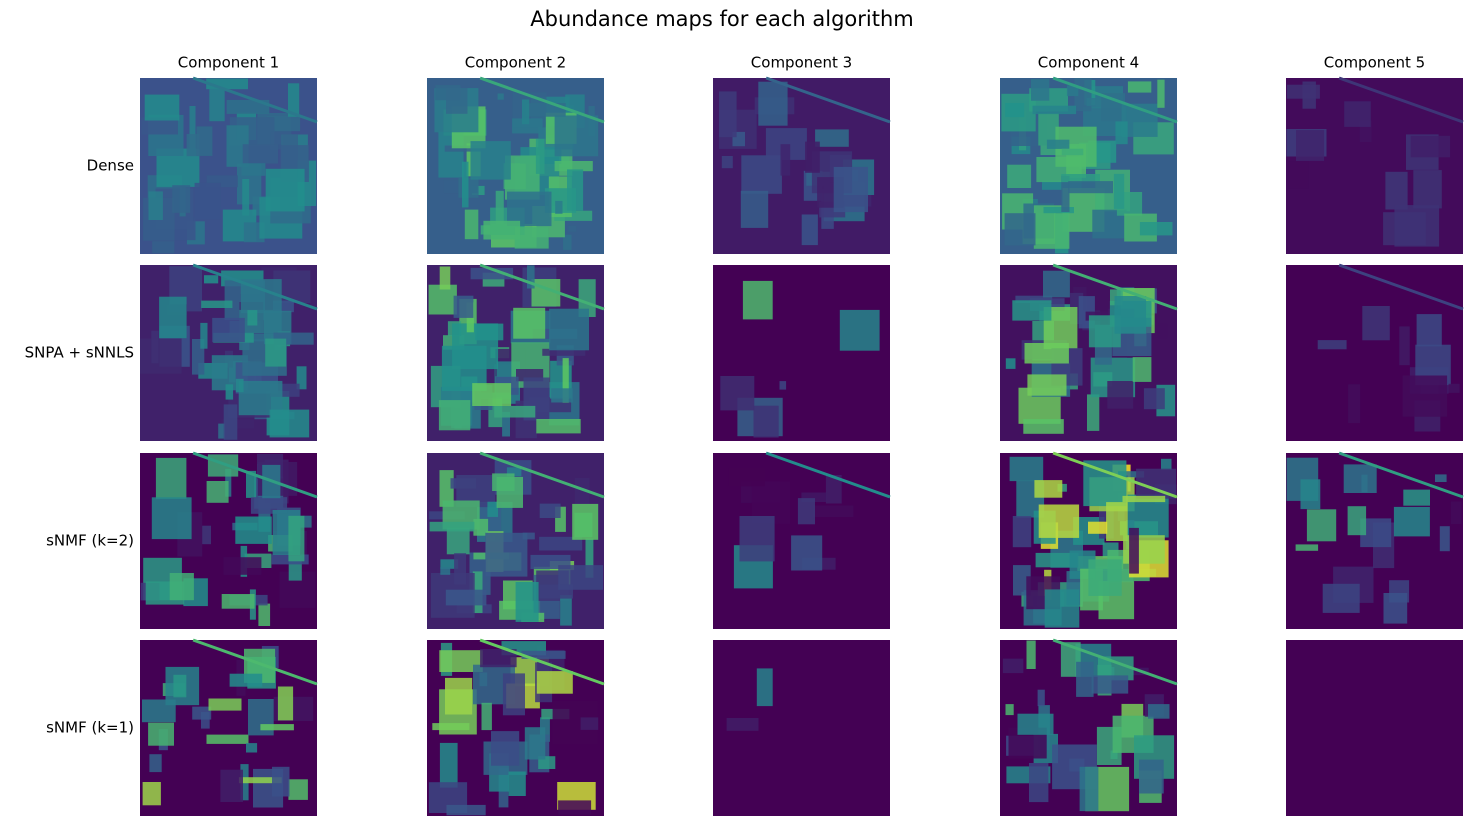 This screenshot has width=1473, height=827. Describe the element at coordinates (228, 63) in the screenshot. I see `column-title: Component 1` at that location.